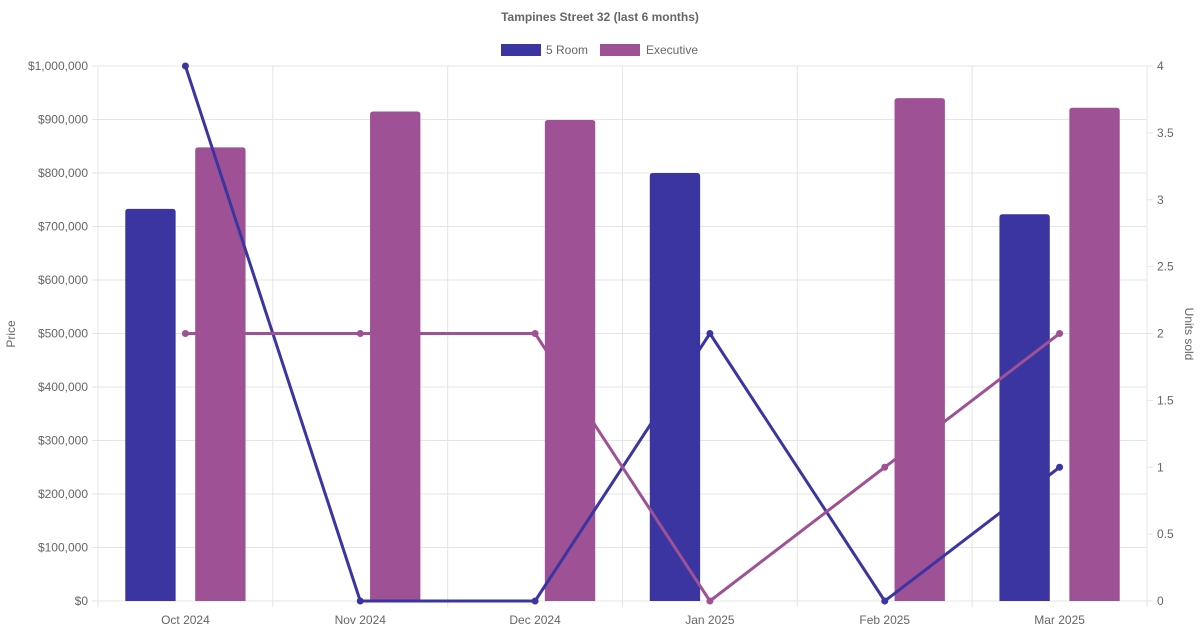  What do you see at coordinates (82, 601) in the screenshot?
I see `y-tick-label: $0` at bounding box center [82, 601].